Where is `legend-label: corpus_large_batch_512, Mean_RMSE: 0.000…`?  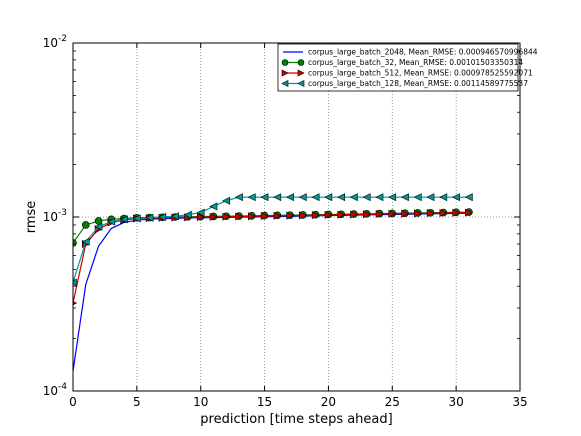
legend-label: corpus_large_batch_512, Mean_RMSE: 0.000… is located at coordinates (420, 73).